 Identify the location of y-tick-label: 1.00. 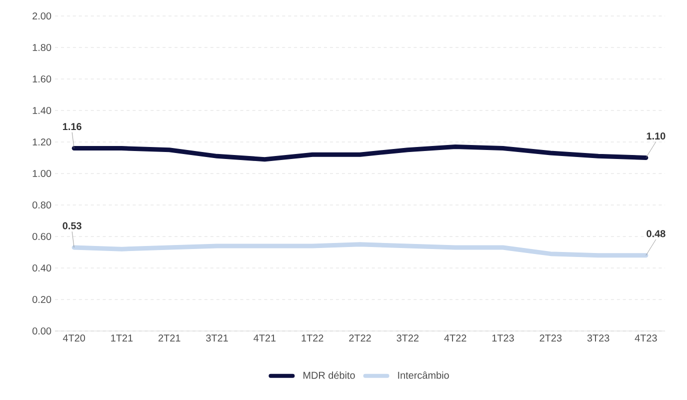
(42, 174).